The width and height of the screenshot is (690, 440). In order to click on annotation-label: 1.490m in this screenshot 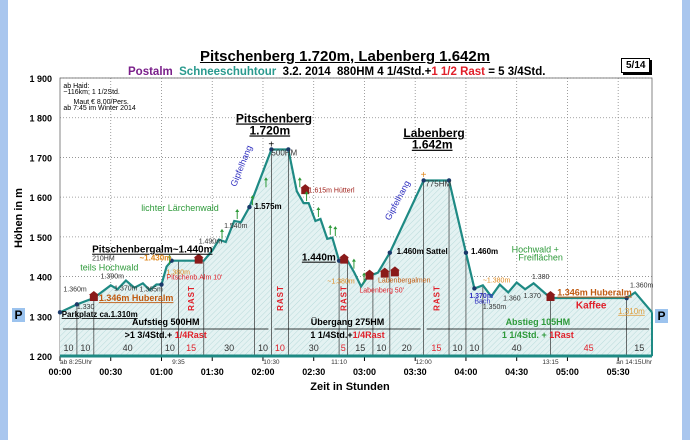, I will do `click(211, 242)`.